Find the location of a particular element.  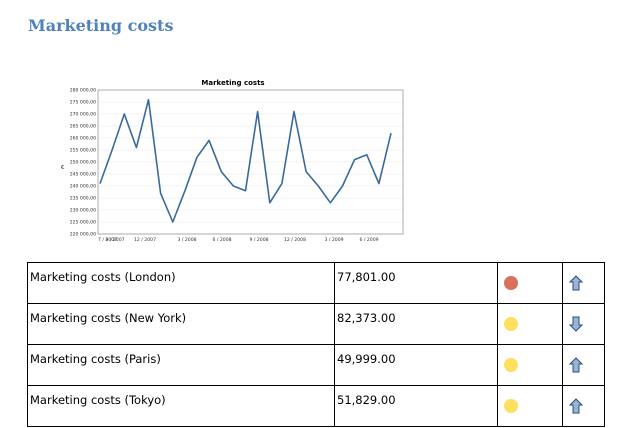

series-line is located at coordinates (245, 160).